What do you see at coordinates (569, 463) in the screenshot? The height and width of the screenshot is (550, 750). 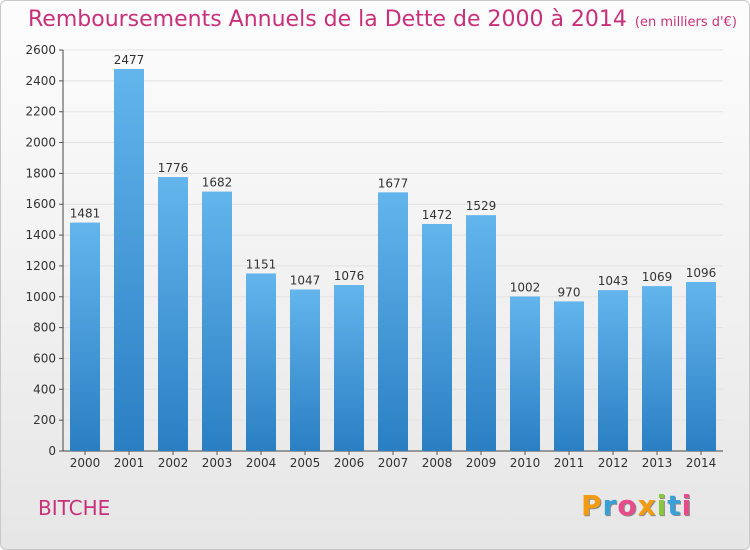 I see `x-tick-label: 2011` at bounding box center [569, 463].